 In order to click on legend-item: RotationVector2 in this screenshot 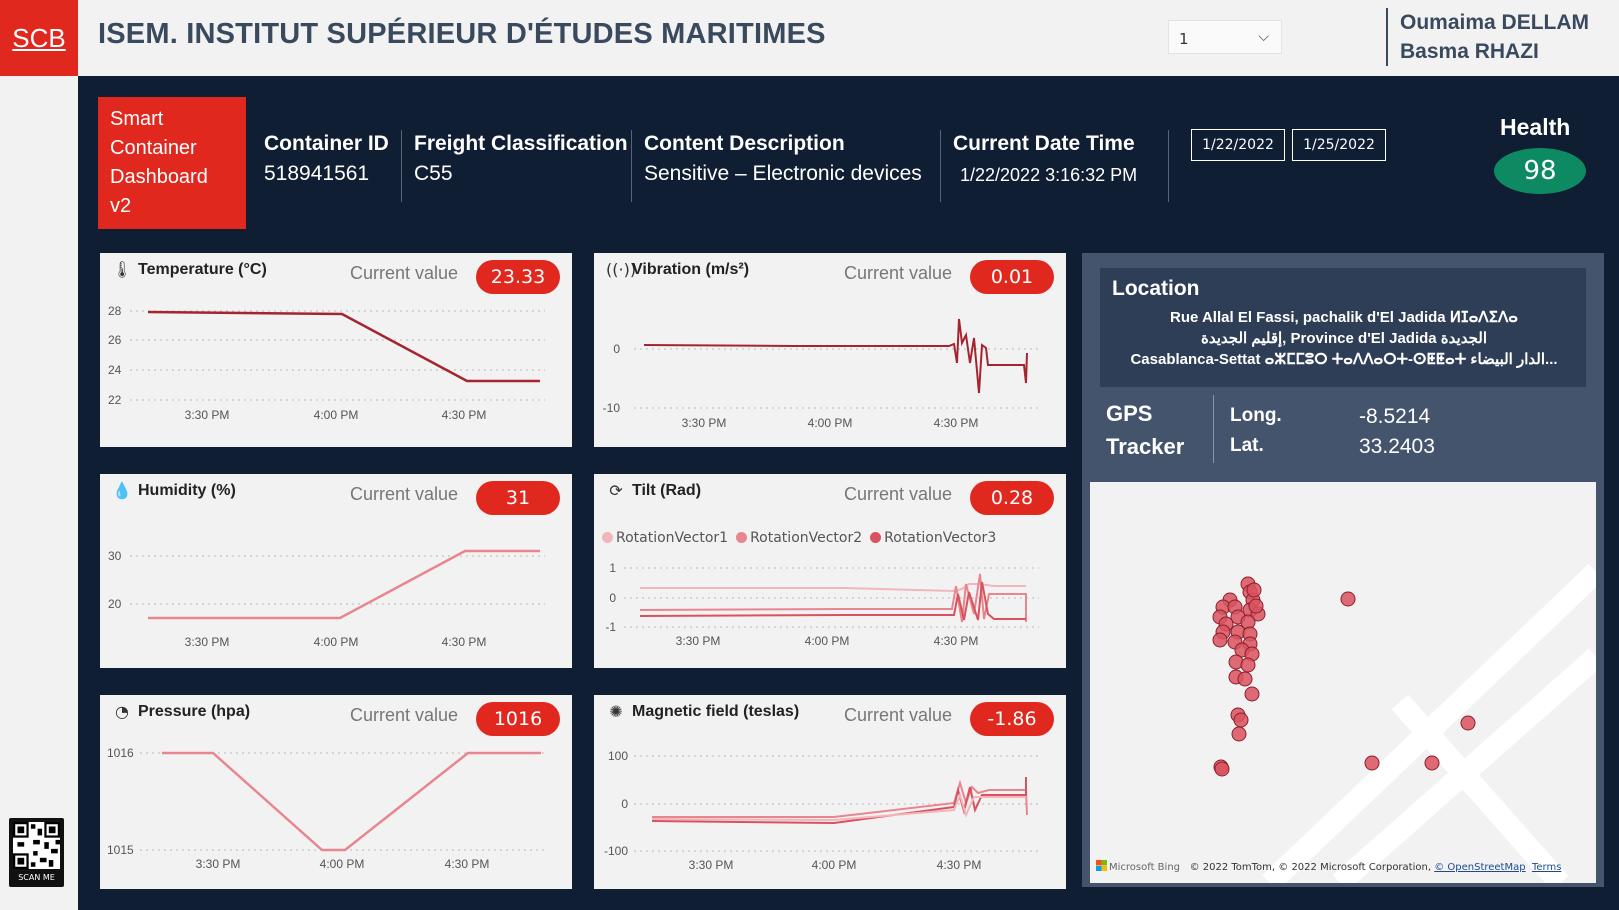, I will do `click(799, 538)`.